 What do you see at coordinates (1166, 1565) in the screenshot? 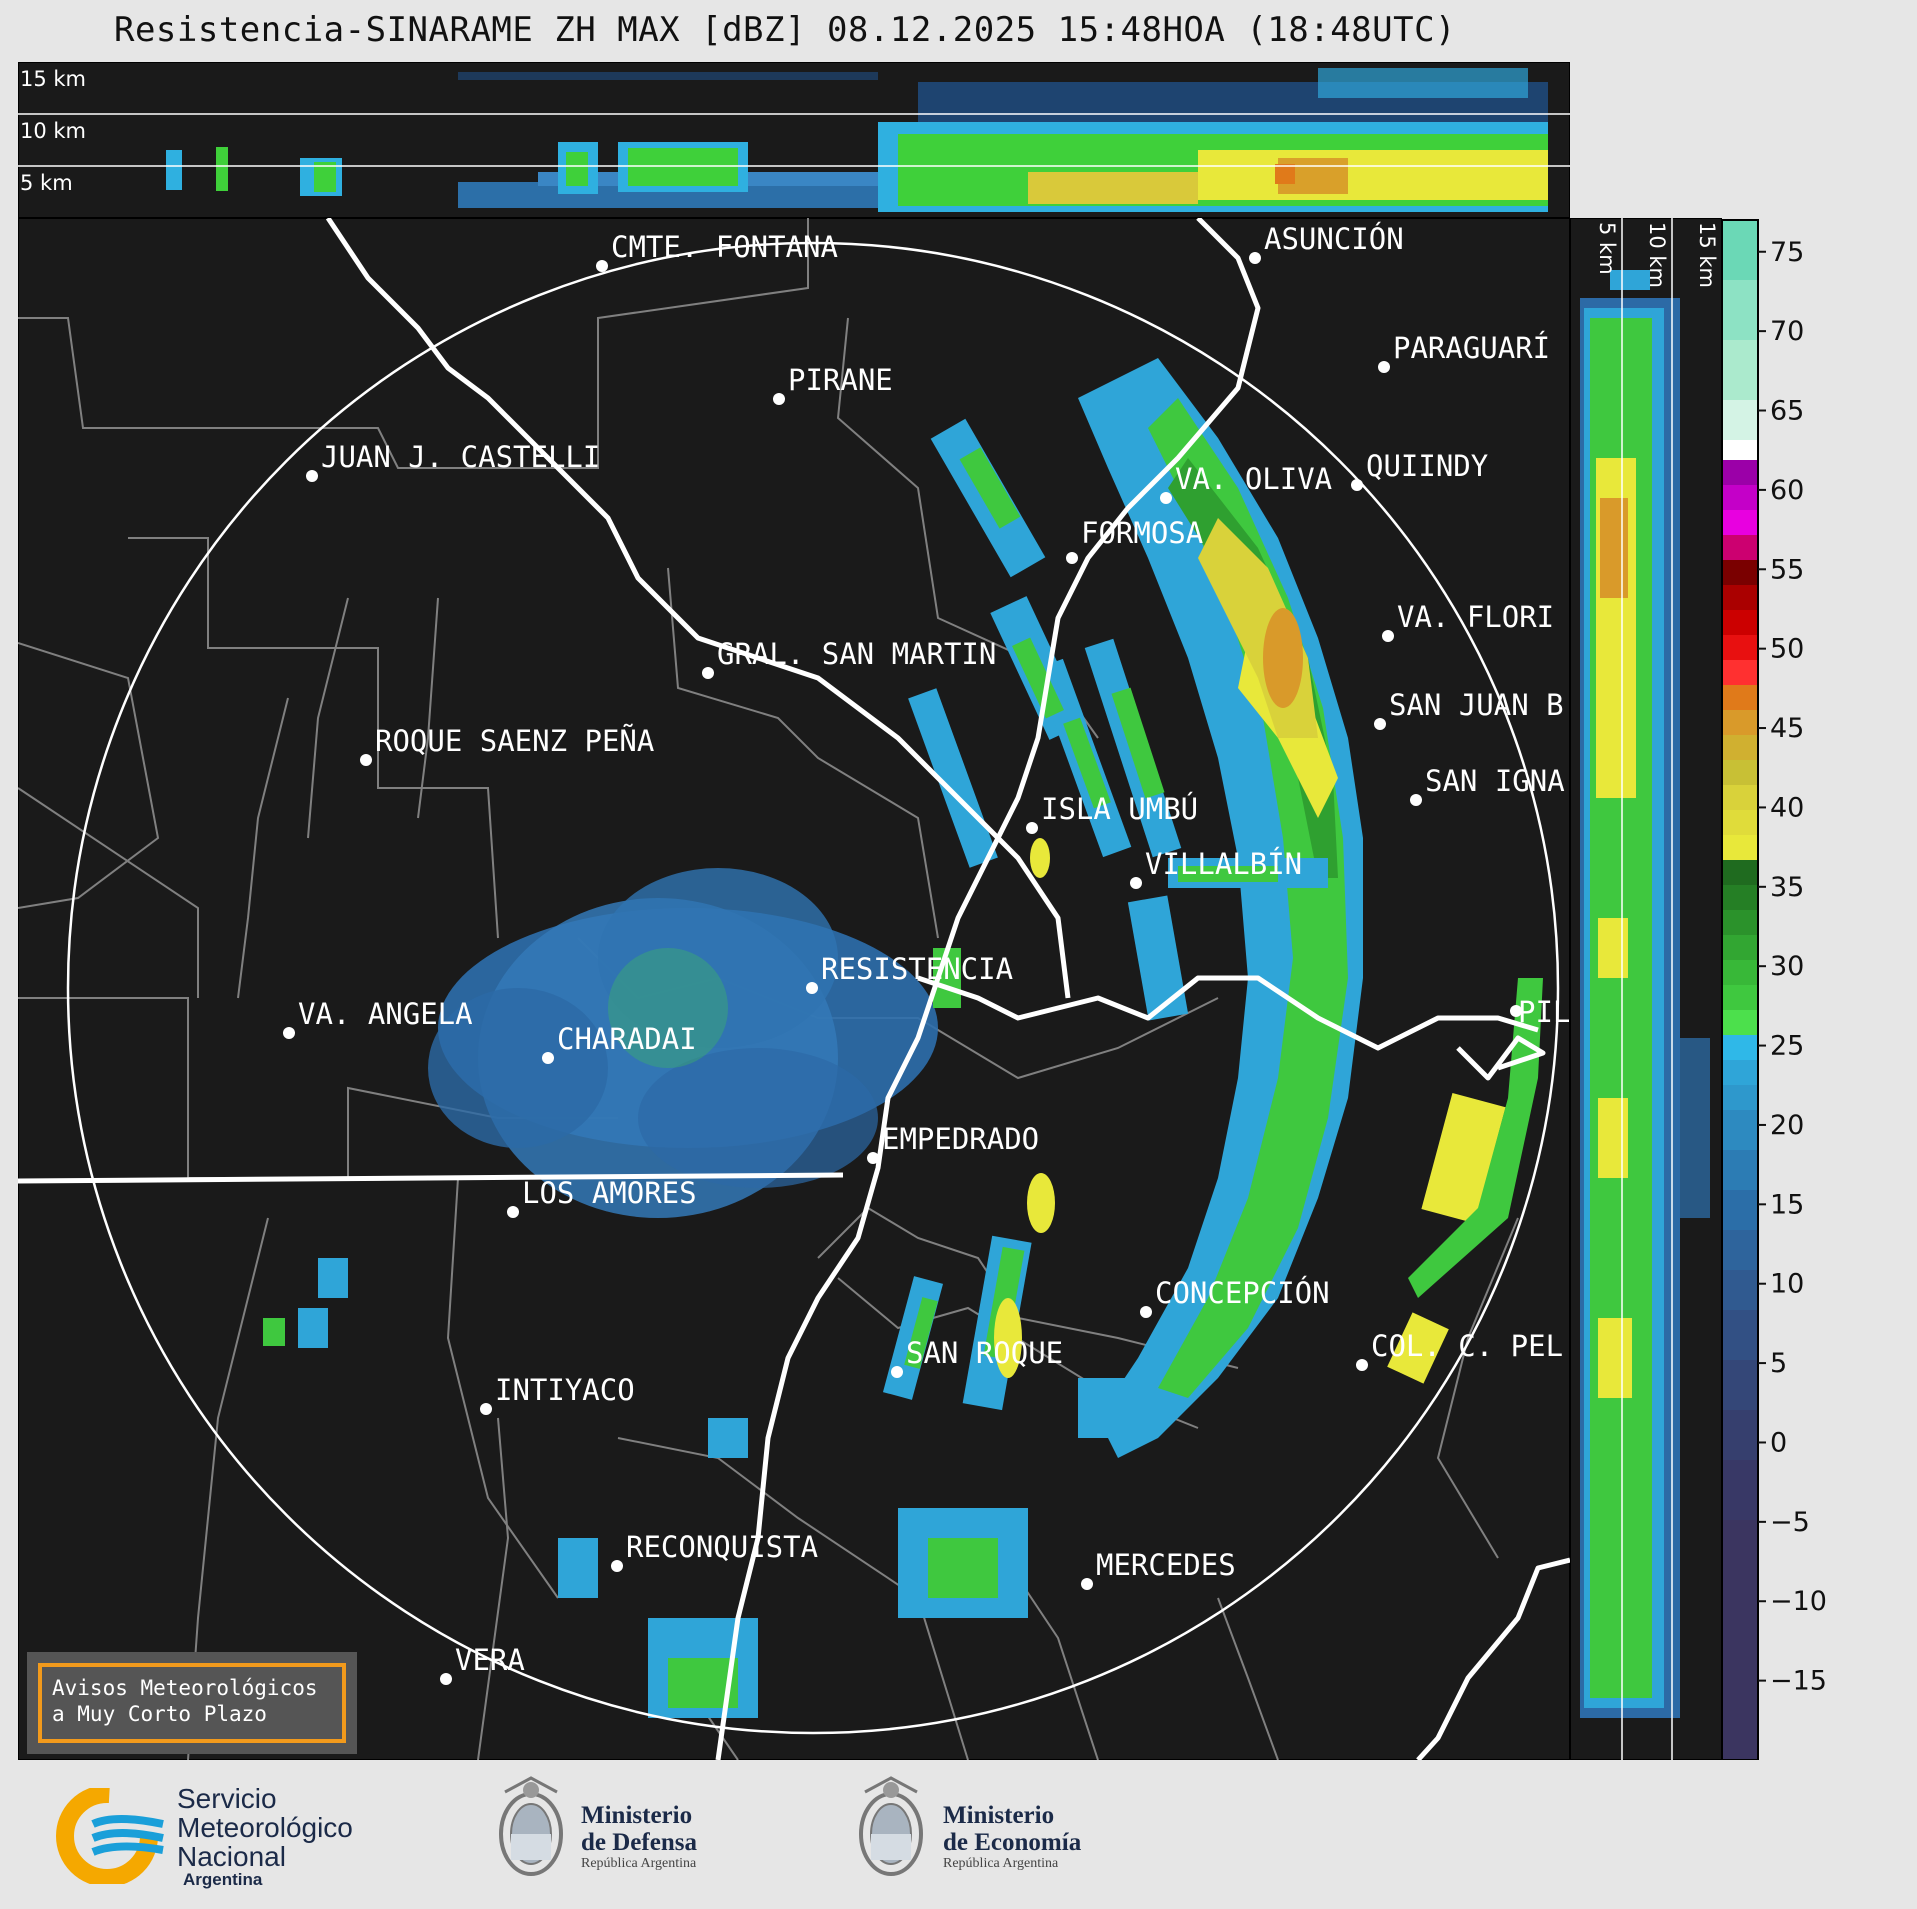
I see `city-label-mercedes: MERCEDES` at bounding box center [1166, 1565].